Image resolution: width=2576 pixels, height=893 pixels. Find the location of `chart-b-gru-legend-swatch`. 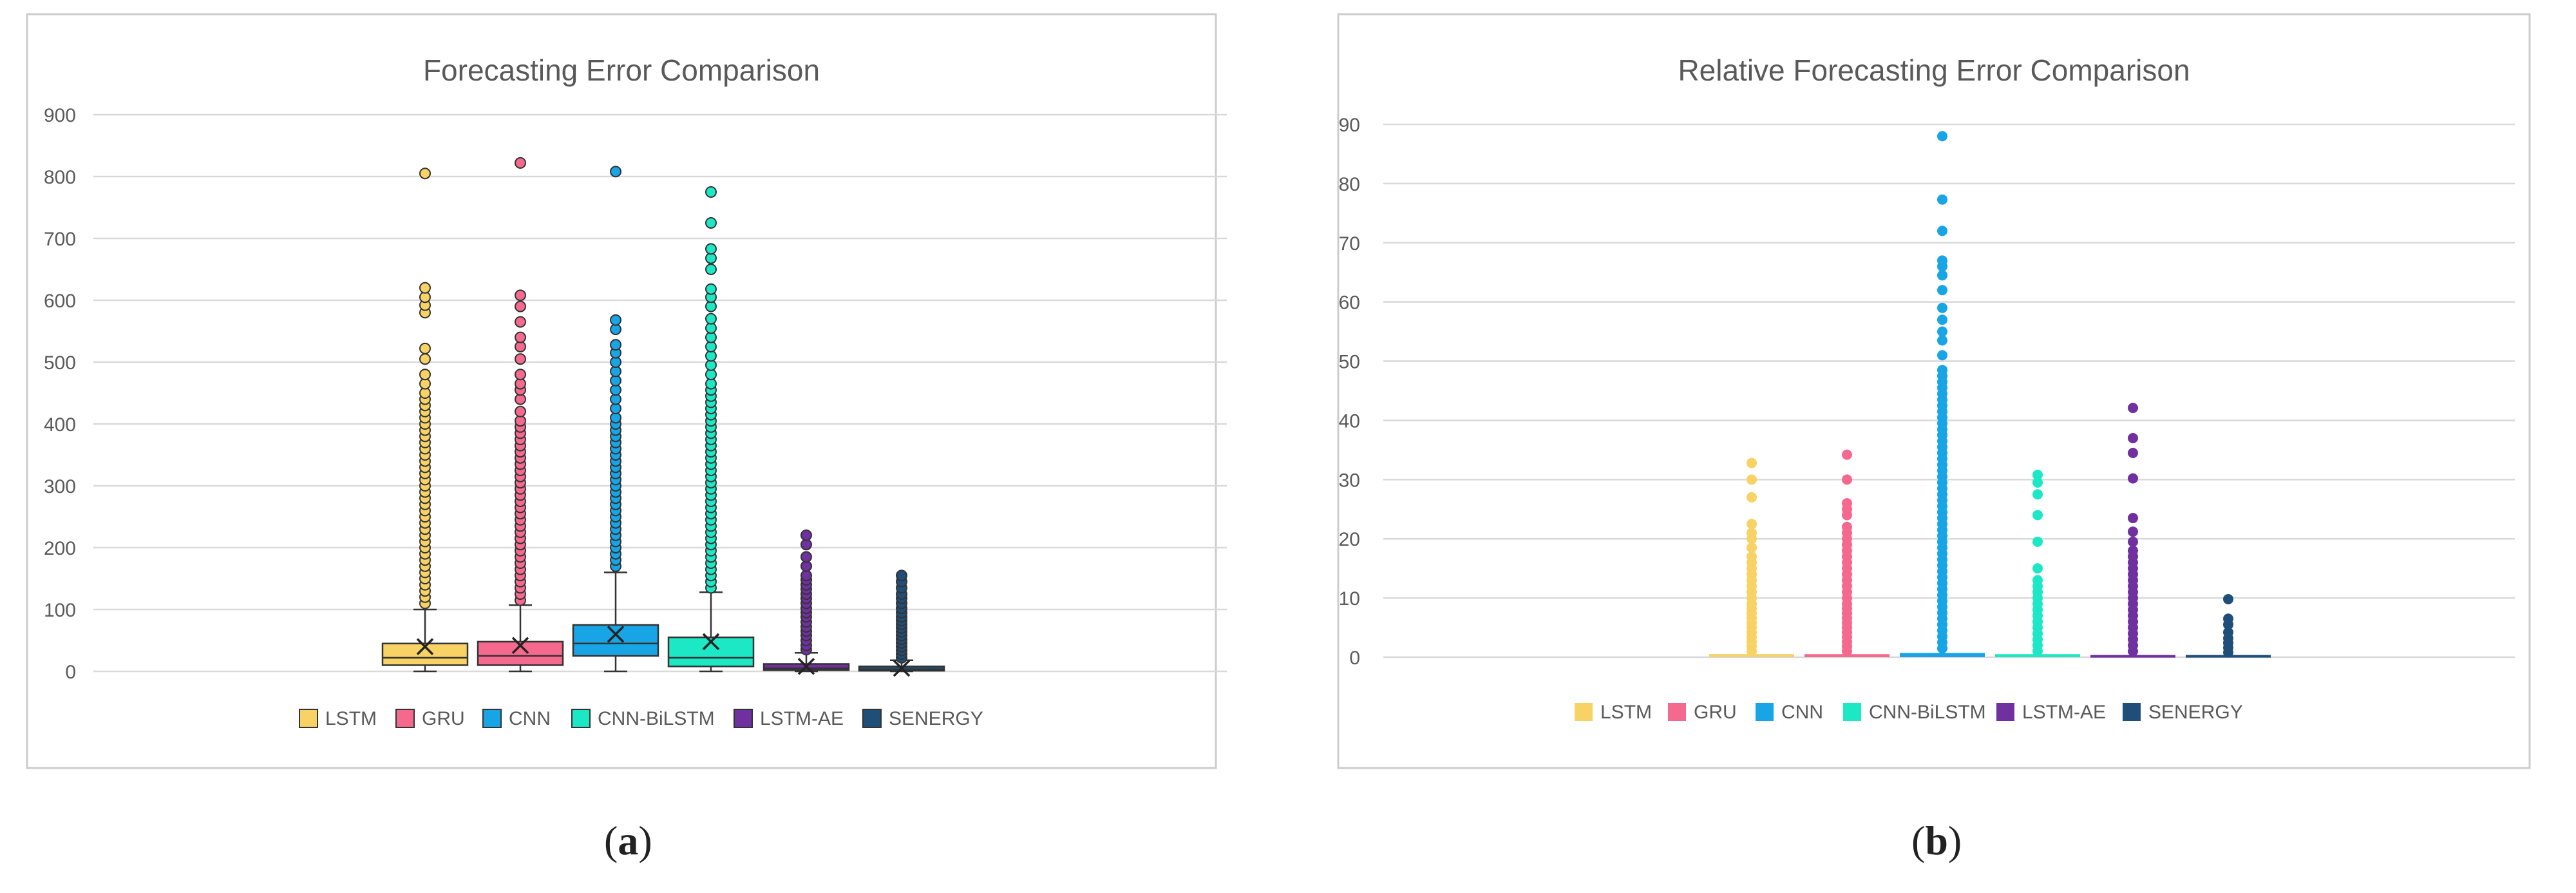

chart-b-gru-legend-swatch is located at coordinates (1677, 712).